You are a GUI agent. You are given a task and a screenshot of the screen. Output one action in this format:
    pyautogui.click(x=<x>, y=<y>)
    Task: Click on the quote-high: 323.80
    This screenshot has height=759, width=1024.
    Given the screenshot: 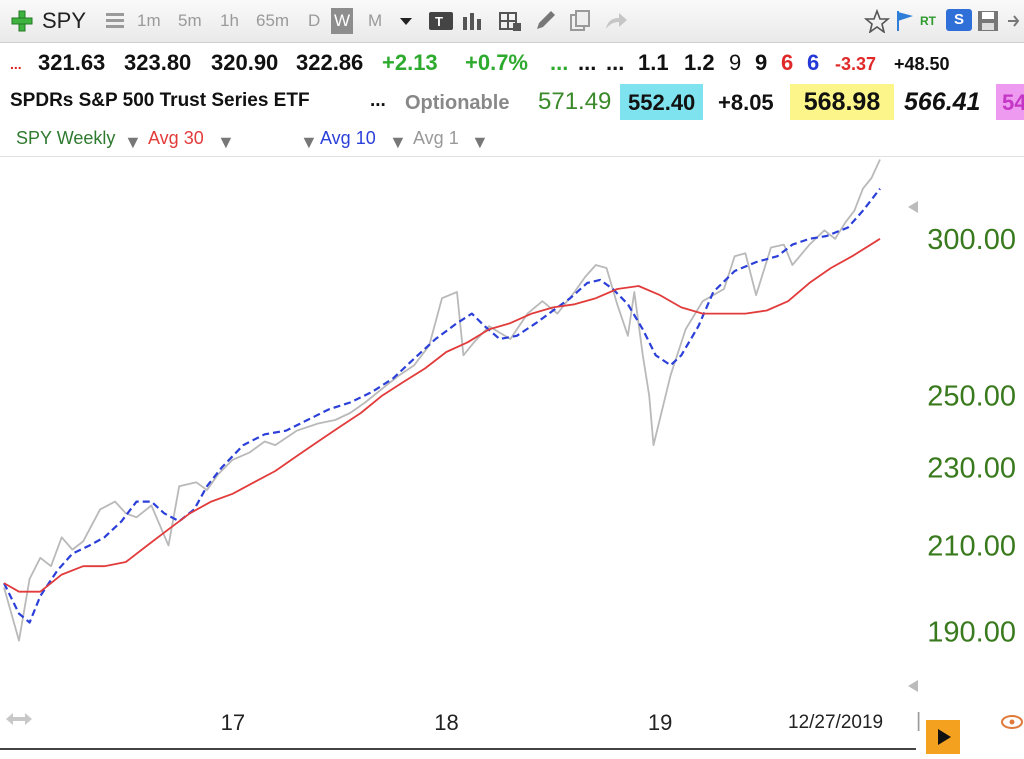 What is the action you would take?
    pyautogui.click(x=158, y=62)
    